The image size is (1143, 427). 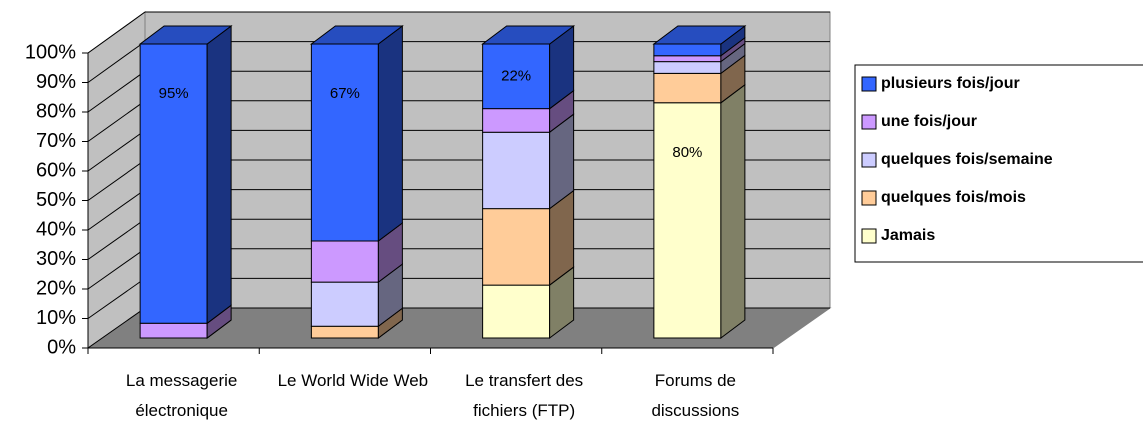 I want to click on y-tick-label: 40%, so click(x=56, y=229).